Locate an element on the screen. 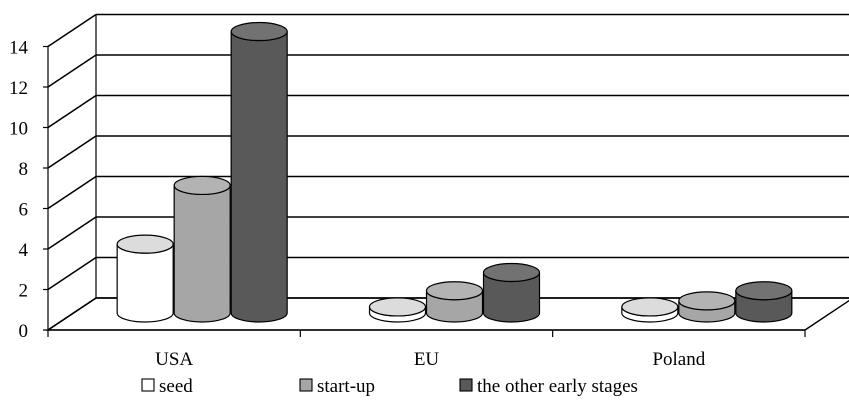 The image size is (849, 410). y-tick-label: 2 is located at coordinates (24, 291).